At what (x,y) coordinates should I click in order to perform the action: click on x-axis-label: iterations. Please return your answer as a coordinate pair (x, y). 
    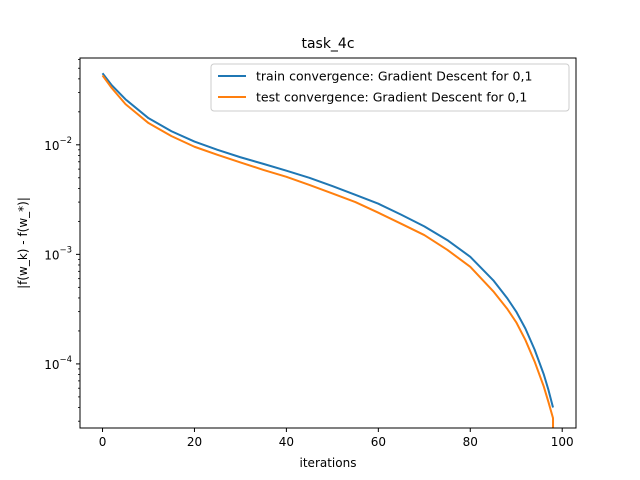
    Looking at the image, I should click on (328, 463).